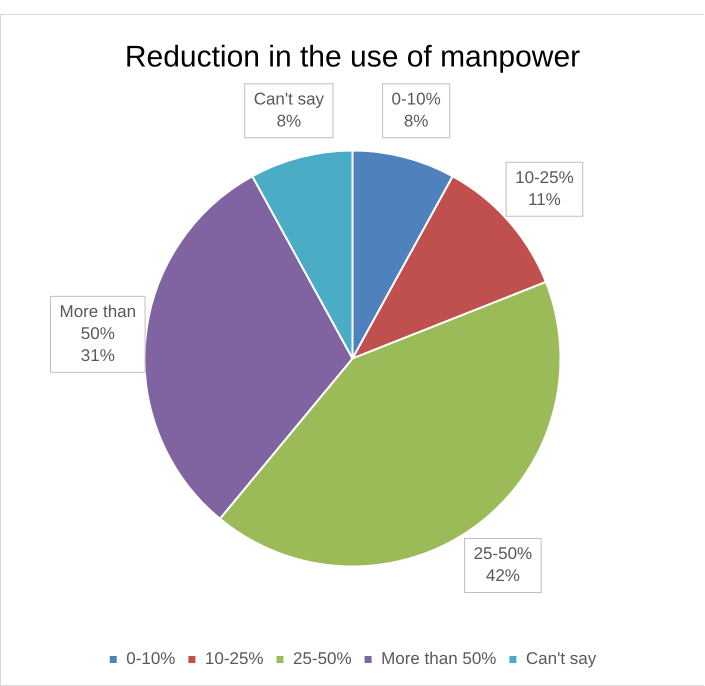 The image size is (705, 686). Describe the element at coordinates (561, 658) in the screenshot. I see `legend-label: Can't say` at that location.